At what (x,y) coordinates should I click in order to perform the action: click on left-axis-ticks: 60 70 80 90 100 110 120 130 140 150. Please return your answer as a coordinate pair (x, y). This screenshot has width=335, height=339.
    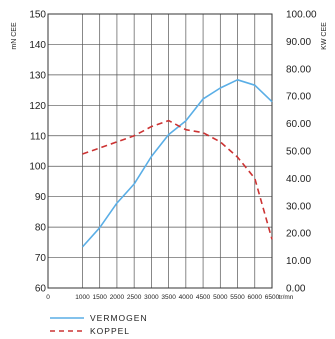
    Looking at the image, I should click on (37, 152).